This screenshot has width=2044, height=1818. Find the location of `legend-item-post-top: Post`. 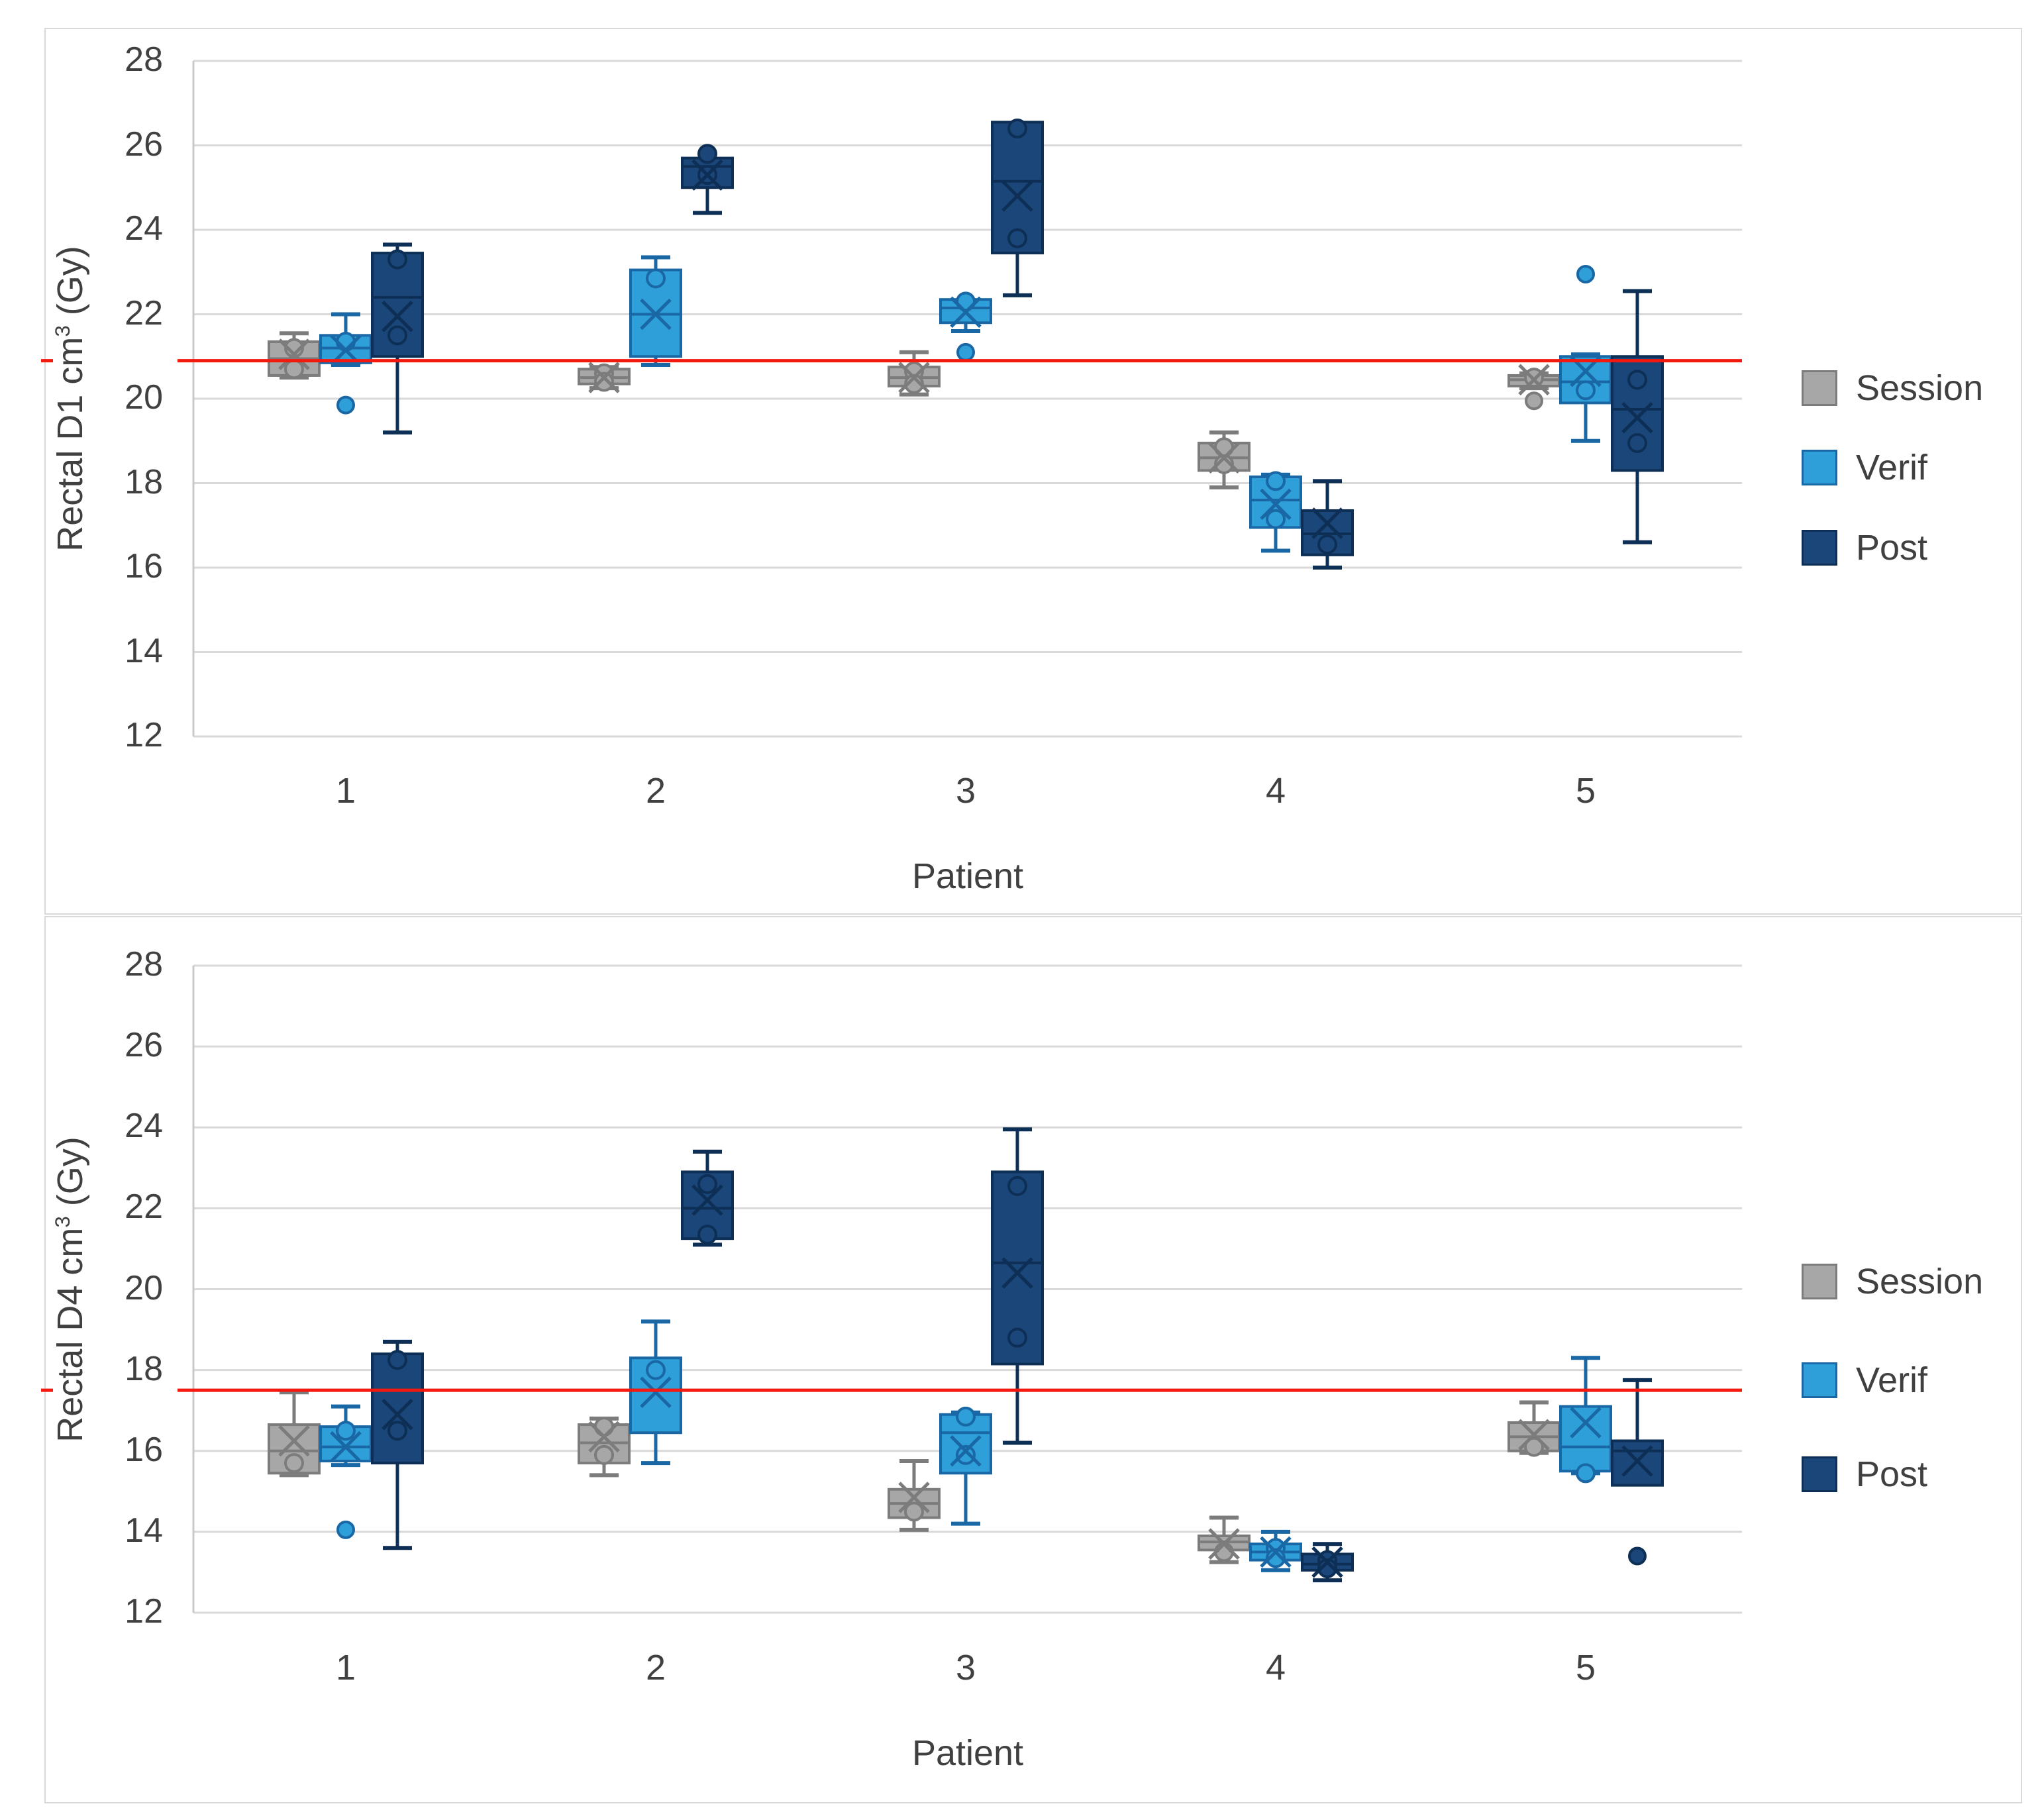

legend-item-post-top: Post is located at coordinates (1864, 548).